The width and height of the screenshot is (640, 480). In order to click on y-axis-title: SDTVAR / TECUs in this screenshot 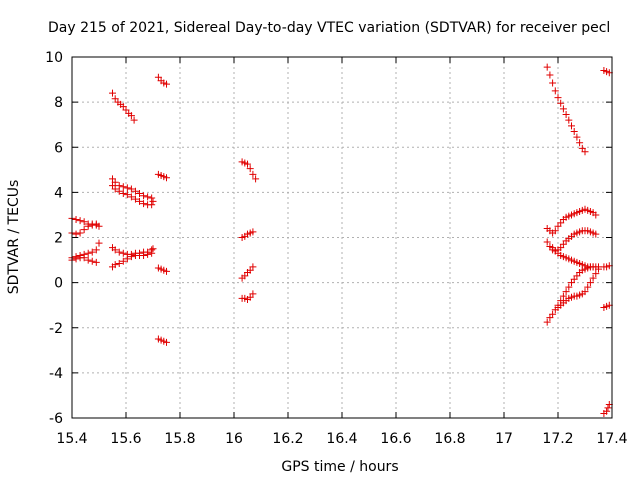, I will do `click(14, 237)`.